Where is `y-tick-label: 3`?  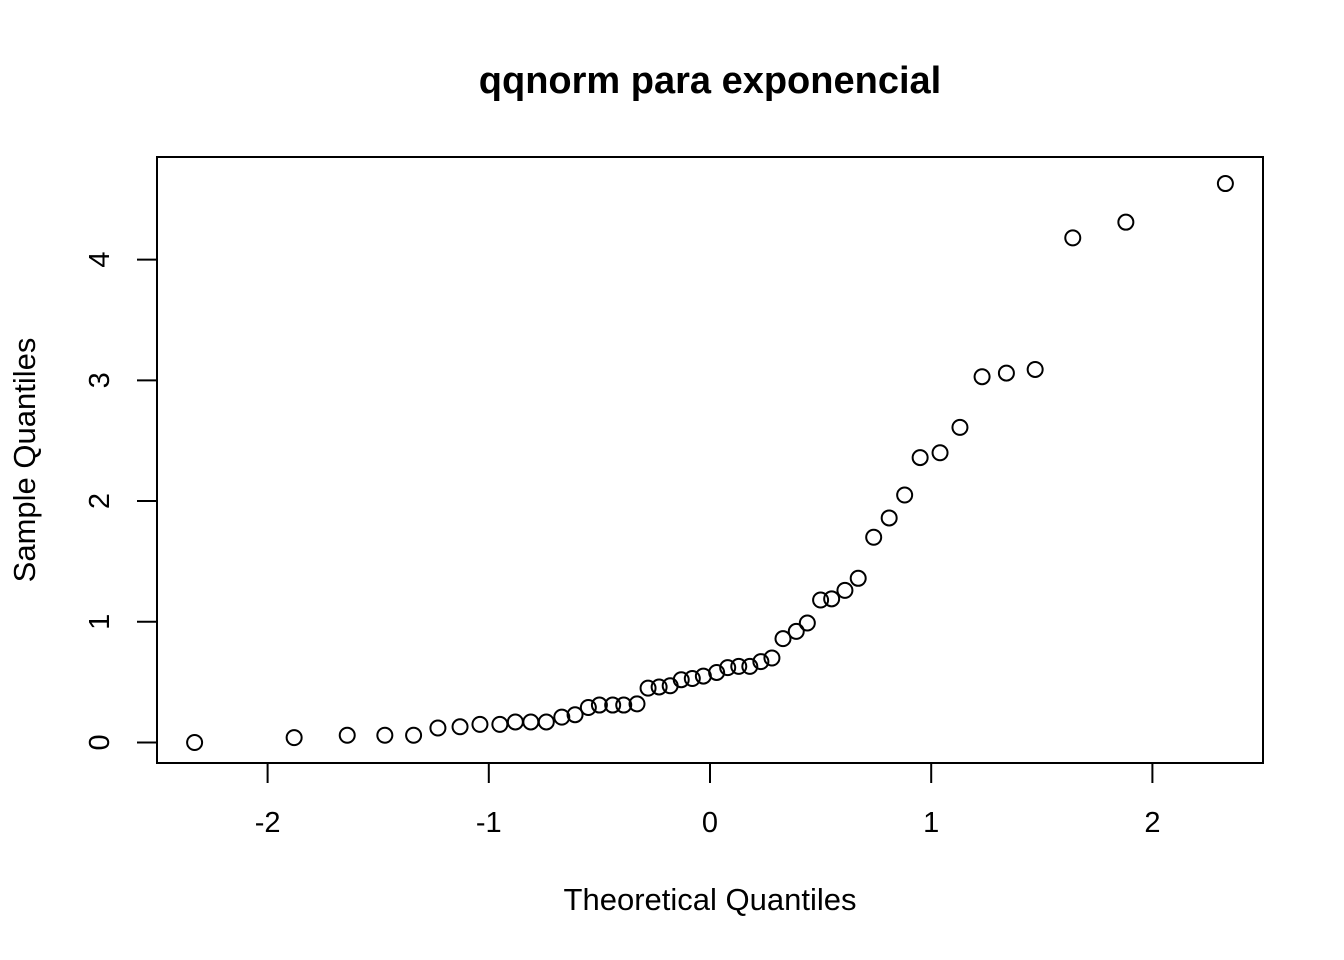
y-tick-label: 3 is located at coordinates (100, 380).